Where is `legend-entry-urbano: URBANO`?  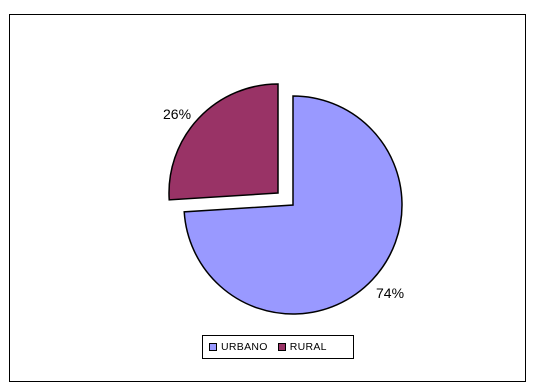 legend-entry-urbano: URBANO is located at coordinates (238, 347).